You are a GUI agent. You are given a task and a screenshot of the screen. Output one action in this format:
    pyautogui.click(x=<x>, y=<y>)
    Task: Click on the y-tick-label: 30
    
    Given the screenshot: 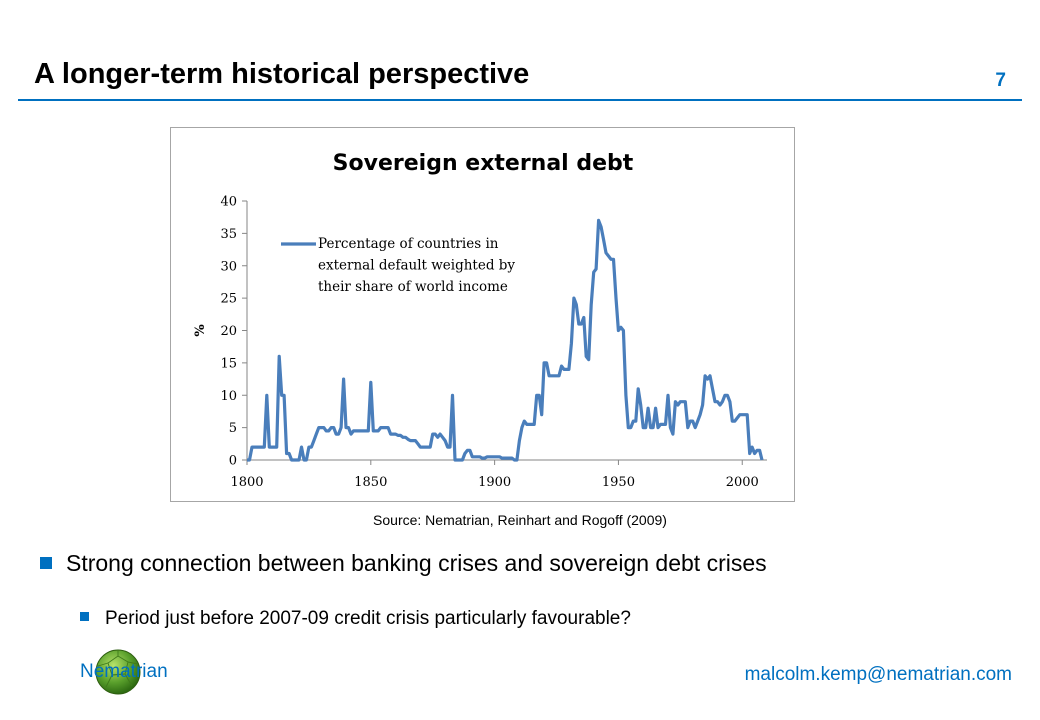 What is the action you would take?
    pyautogui.click(x=228, y=266)
    